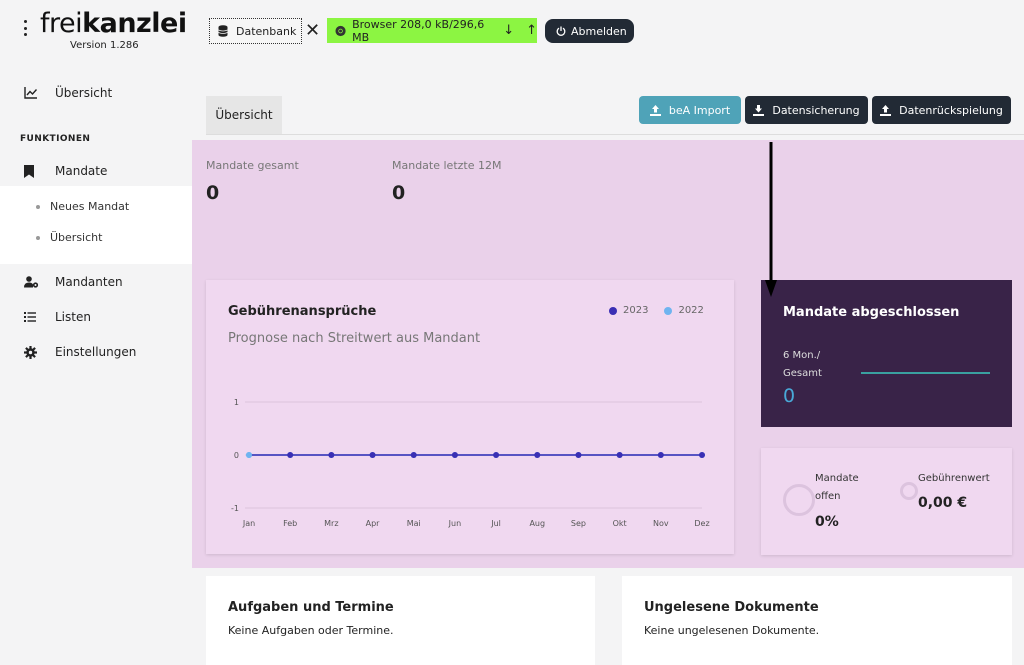  Describe the element at coordinates (951, 110) in the screenshot. I see `restore-label: Datenrückspielung` at that location.